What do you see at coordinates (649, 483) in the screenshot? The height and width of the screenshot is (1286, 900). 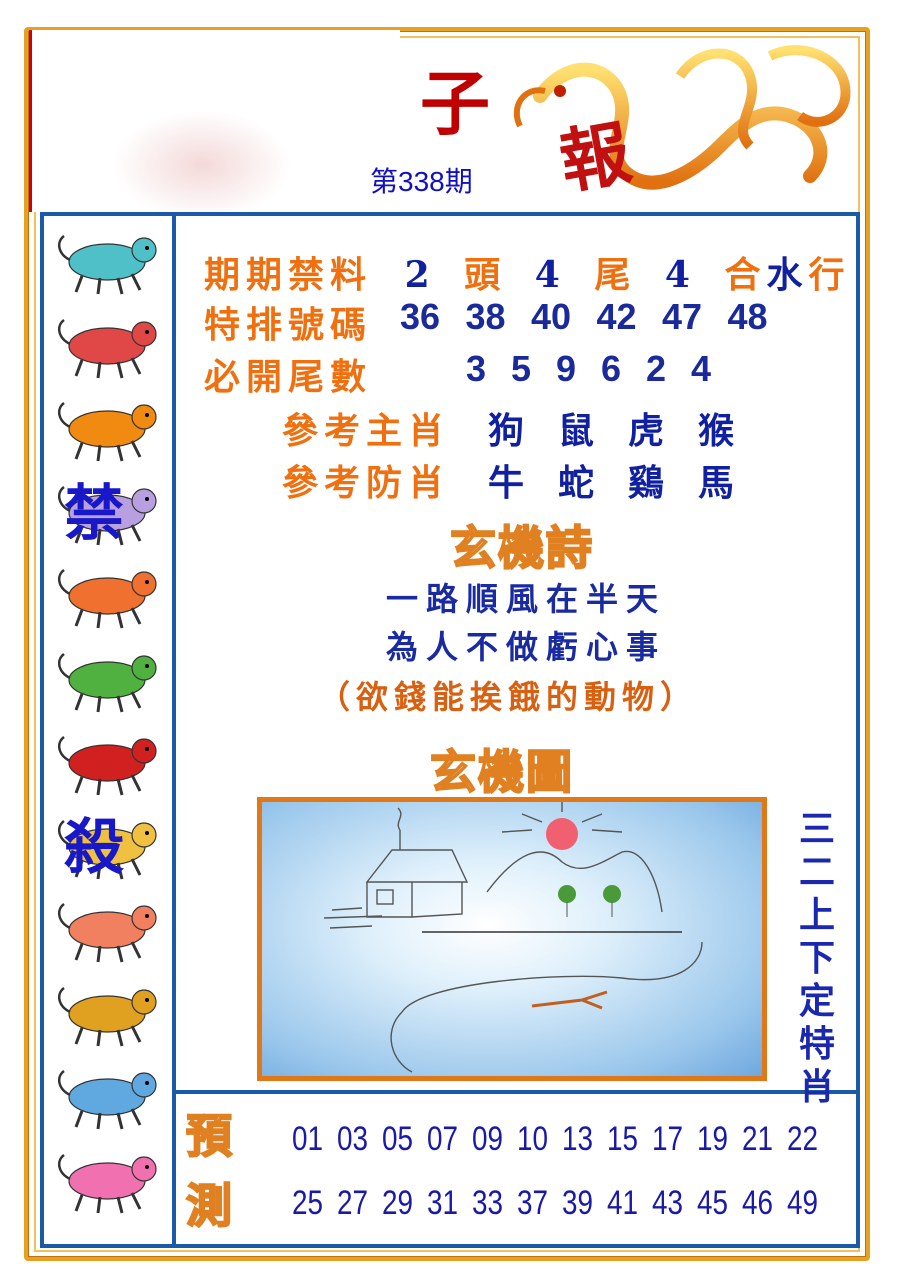 I see `zodiac-char: 鷄` at bounding box center [649, 483].